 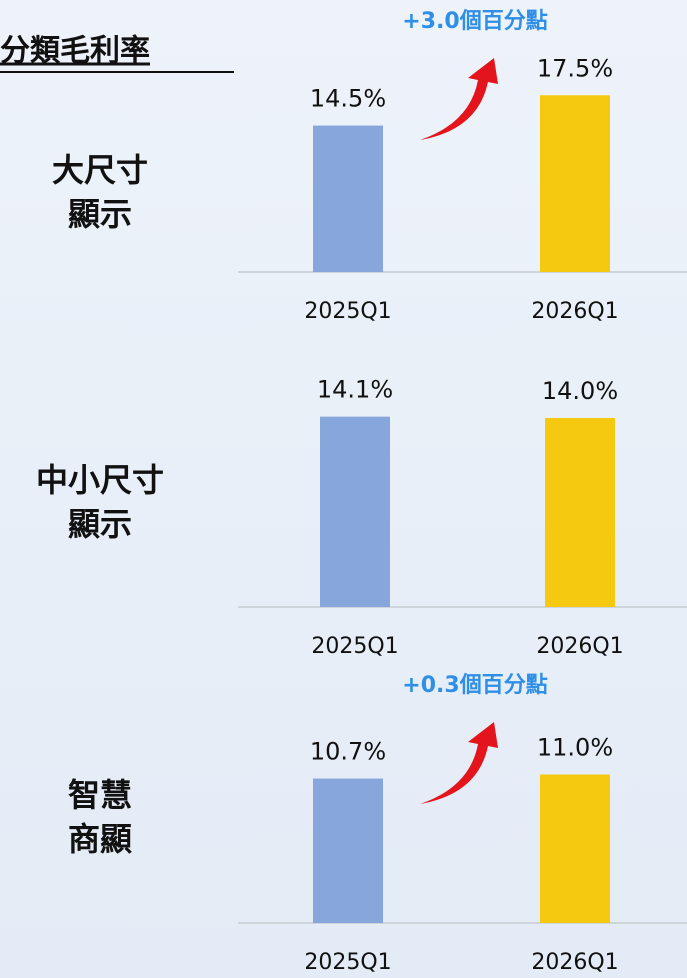 What do you see at coordinates (100, 170) in the screenshot?
I see `row-label: 大尺寸` at bounding box center [100, 170].